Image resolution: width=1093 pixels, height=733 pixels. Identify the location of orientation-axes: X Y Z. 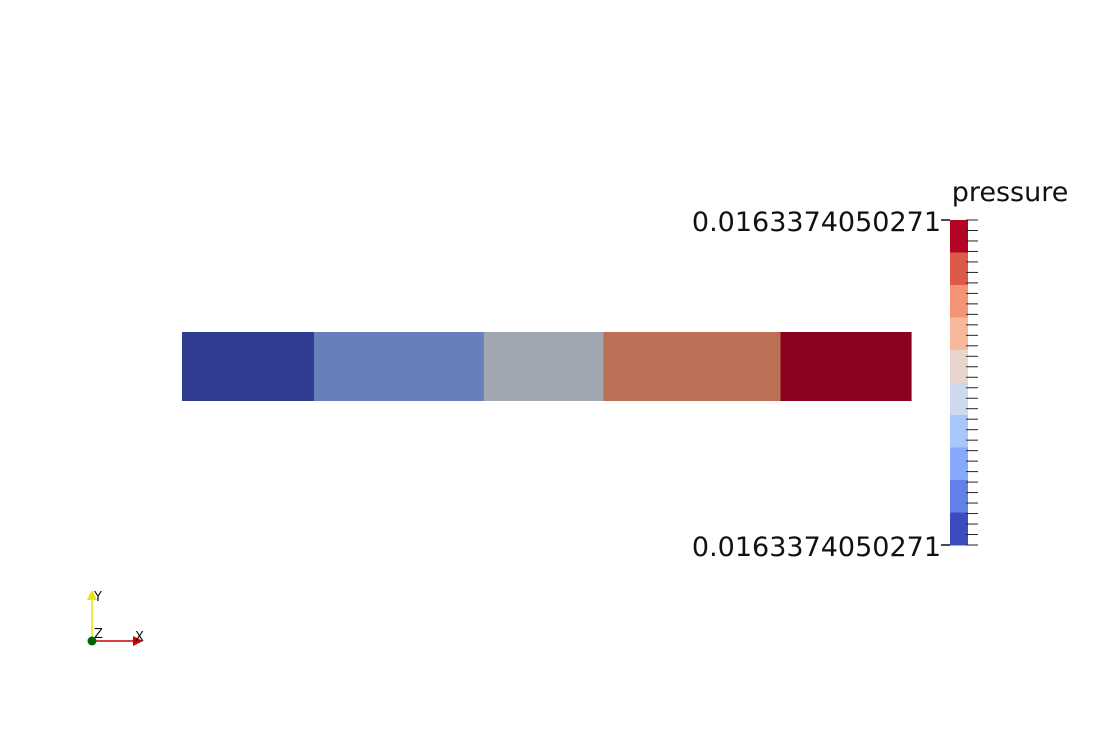
(115, 618).